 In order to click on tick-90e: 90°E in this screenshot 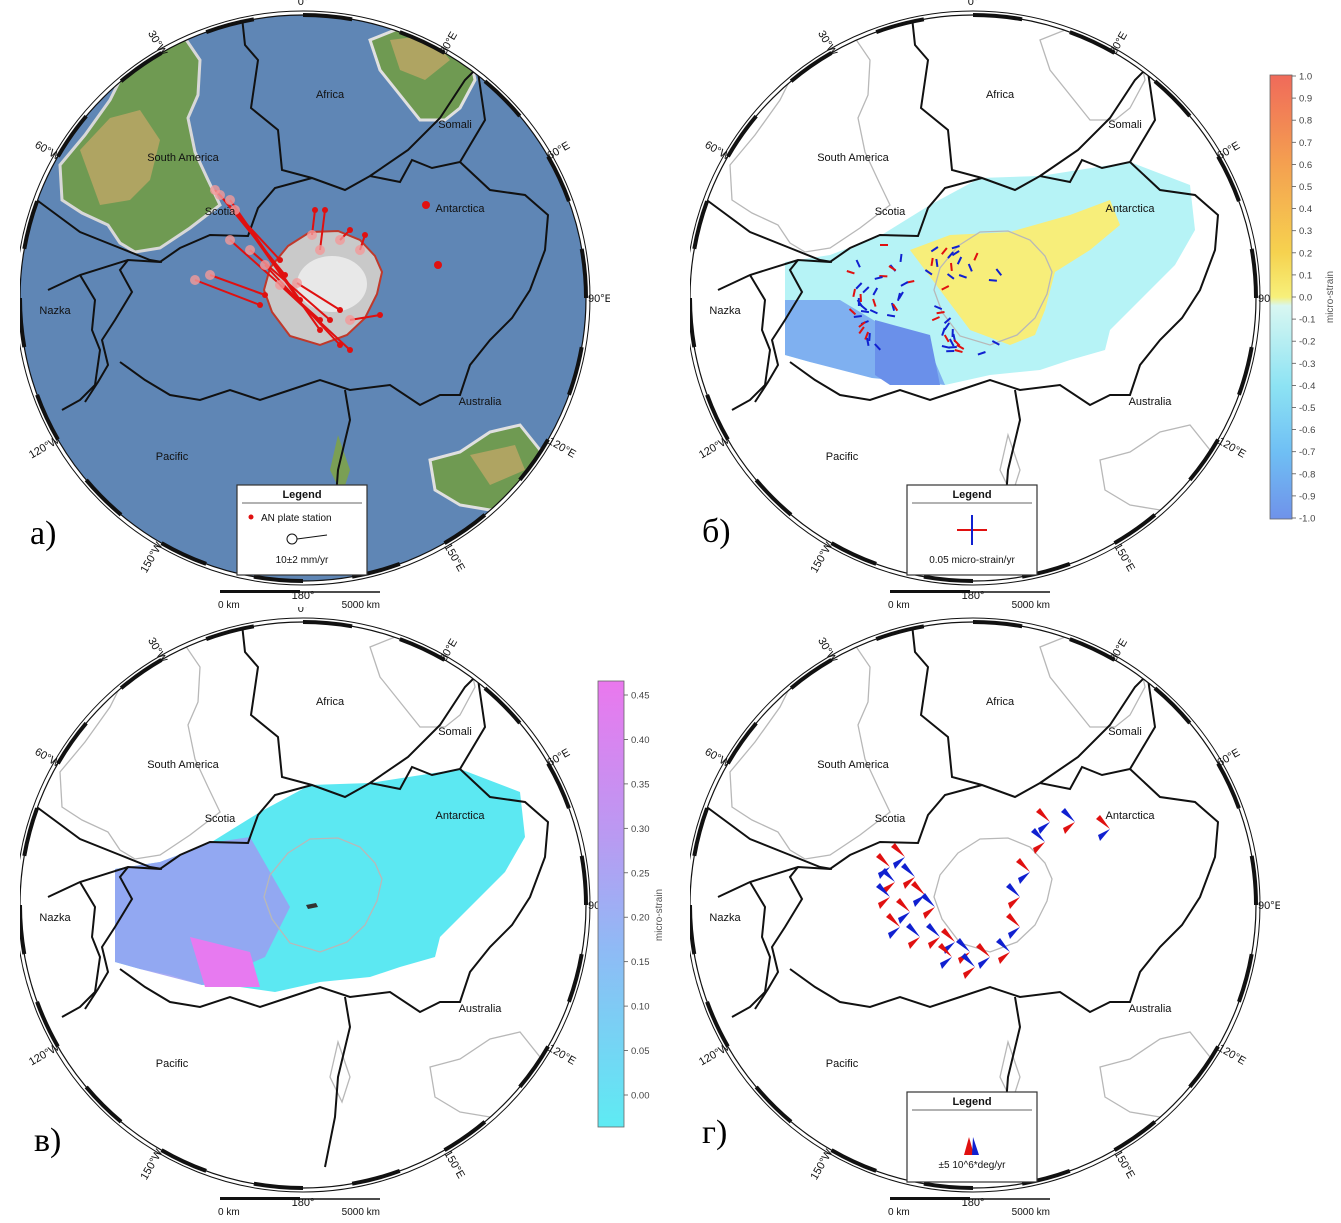, I will do `click(599, 299)`.